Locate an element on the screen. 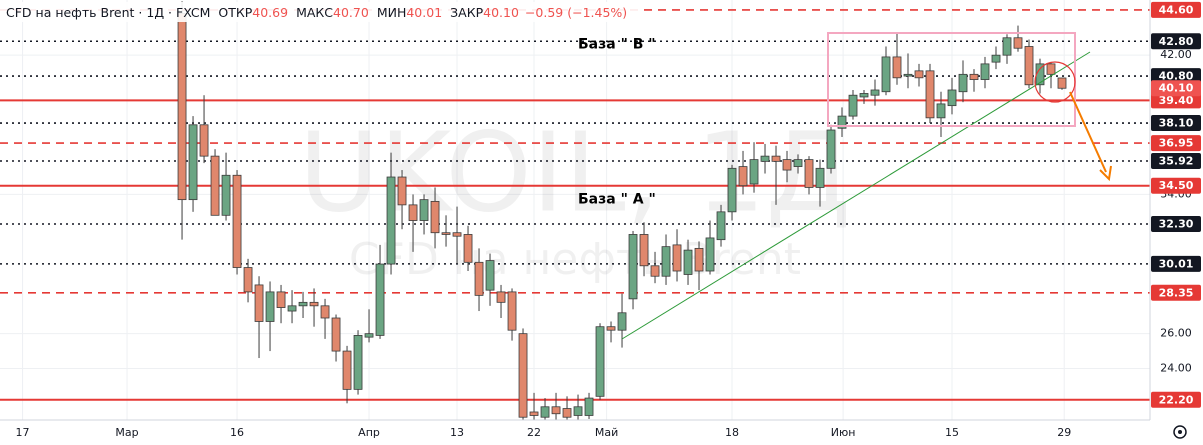 This screenshot has height=445, width=1203. x-tick-label: 29 is located at coordinates (1064, 432).